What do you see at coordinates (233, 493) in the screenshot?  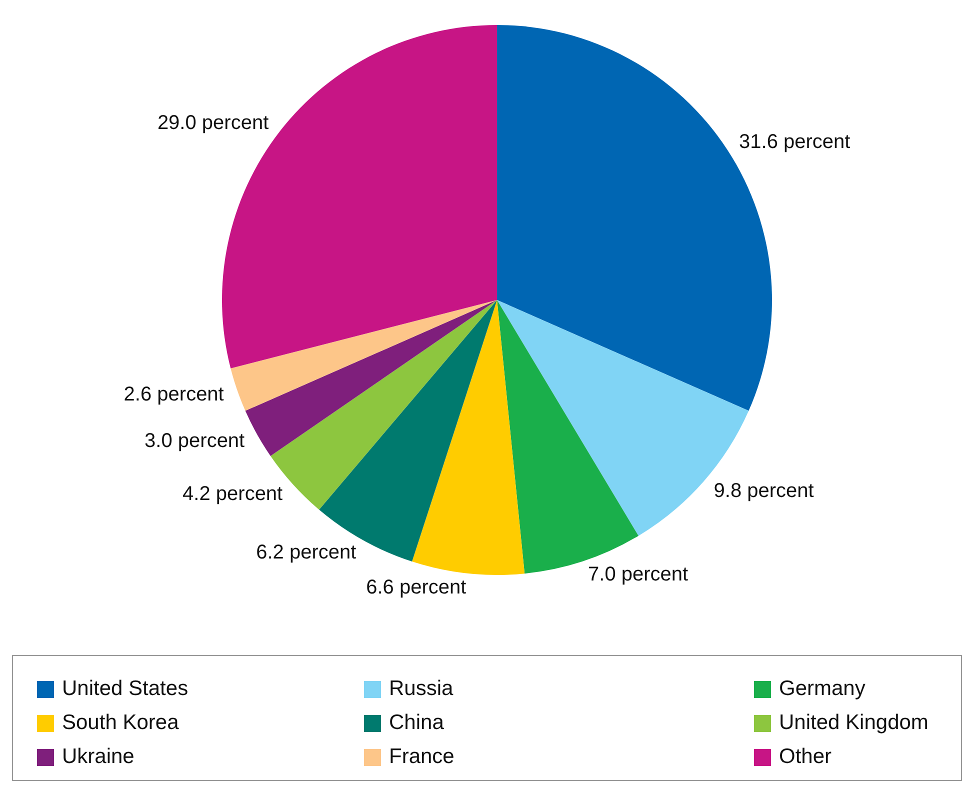 I see `data-label: 4.2 percent` at bounding box center [233, 493].